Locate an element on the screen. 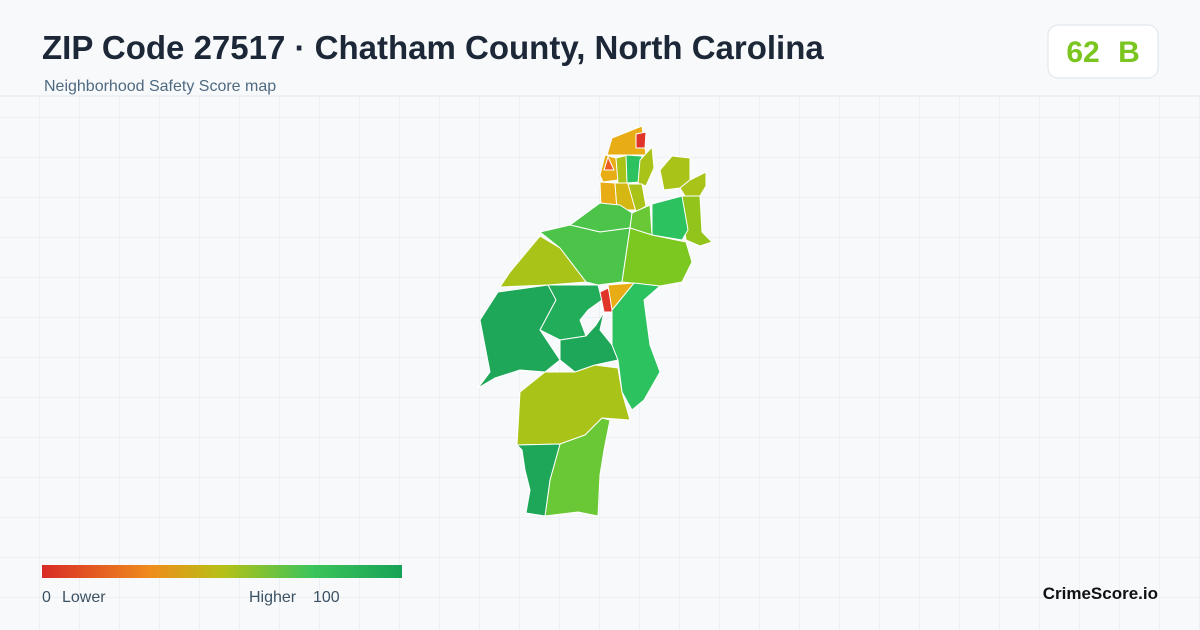  legend-gradient is located at coordinates (222, 571).